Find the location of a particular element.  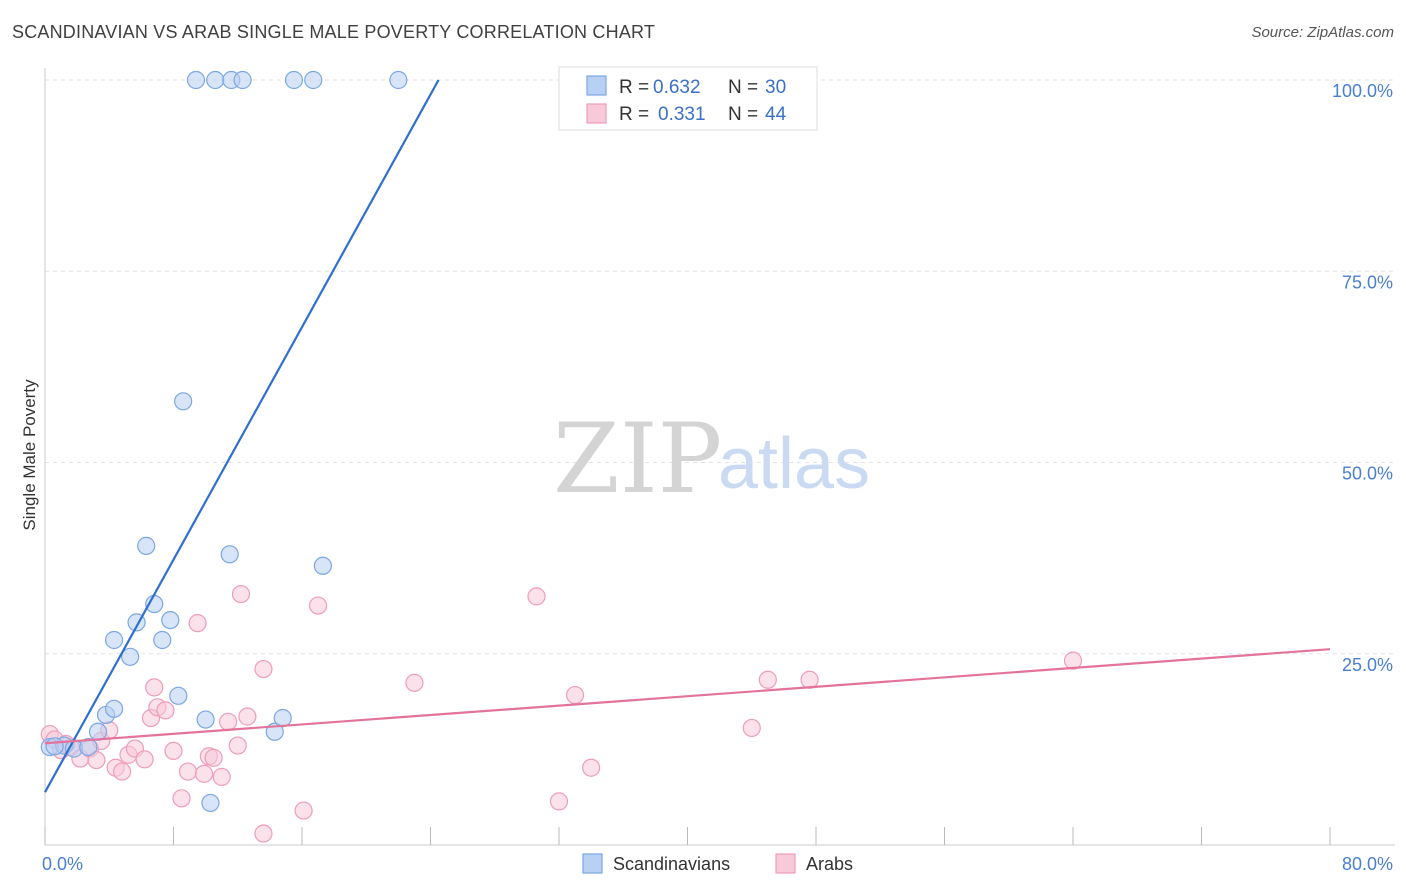

x-tick-labels: 0.0% 80.0% is located at coordinates (717, 864).